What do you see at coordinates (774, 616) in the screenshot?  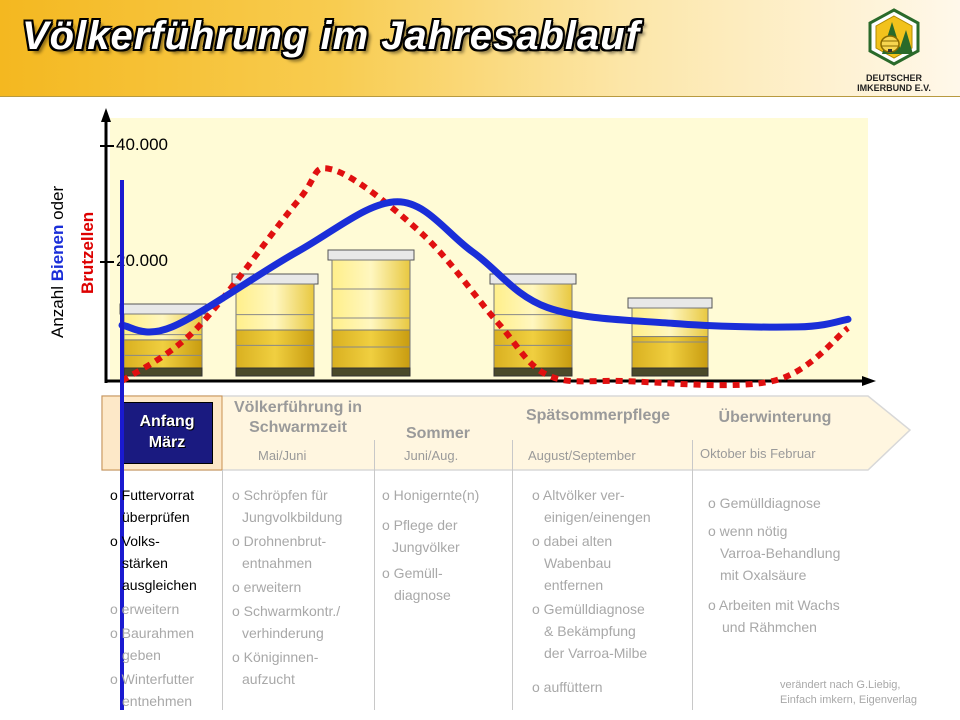 I see `task-wachs-raehmchen: o Arbeiten mit Wachs und Rähmchen` at bounding box center [774, 616].